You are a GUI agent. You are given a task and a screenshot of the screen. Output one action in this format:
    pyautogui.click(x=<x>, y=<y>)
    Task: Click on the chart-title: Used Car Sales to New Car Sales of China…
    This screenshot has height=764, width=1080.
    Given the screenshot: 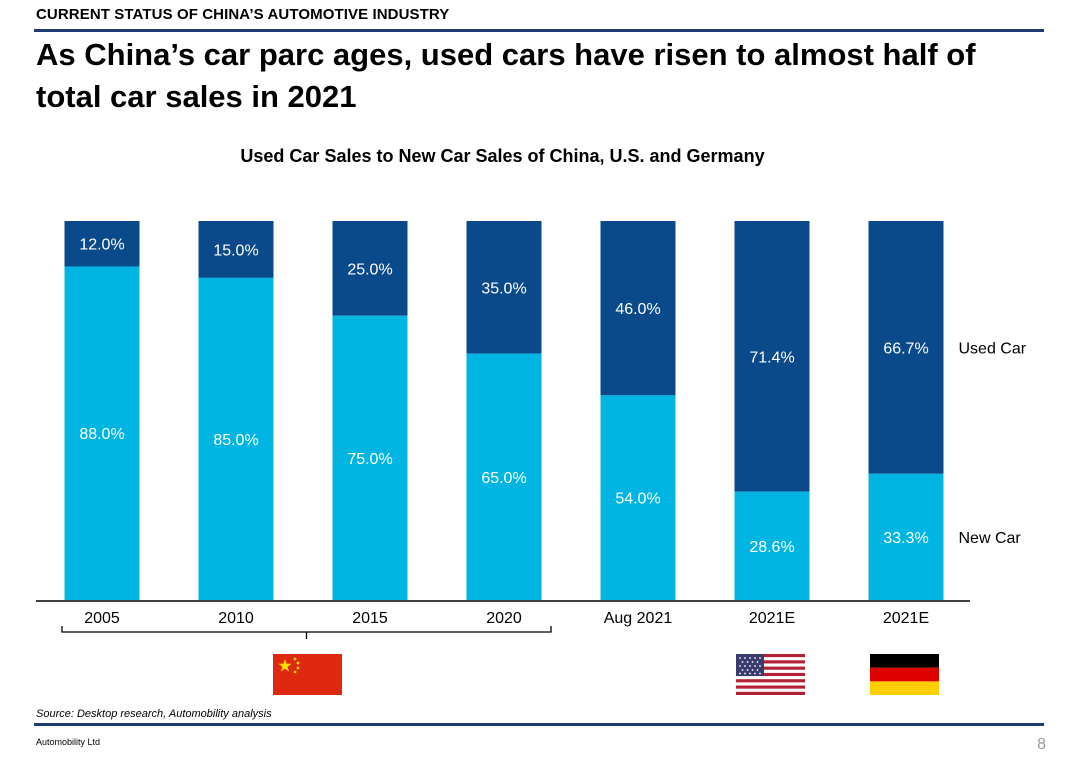 What is the action you would take?
    pyautogui.click(x=502, y=156)
    